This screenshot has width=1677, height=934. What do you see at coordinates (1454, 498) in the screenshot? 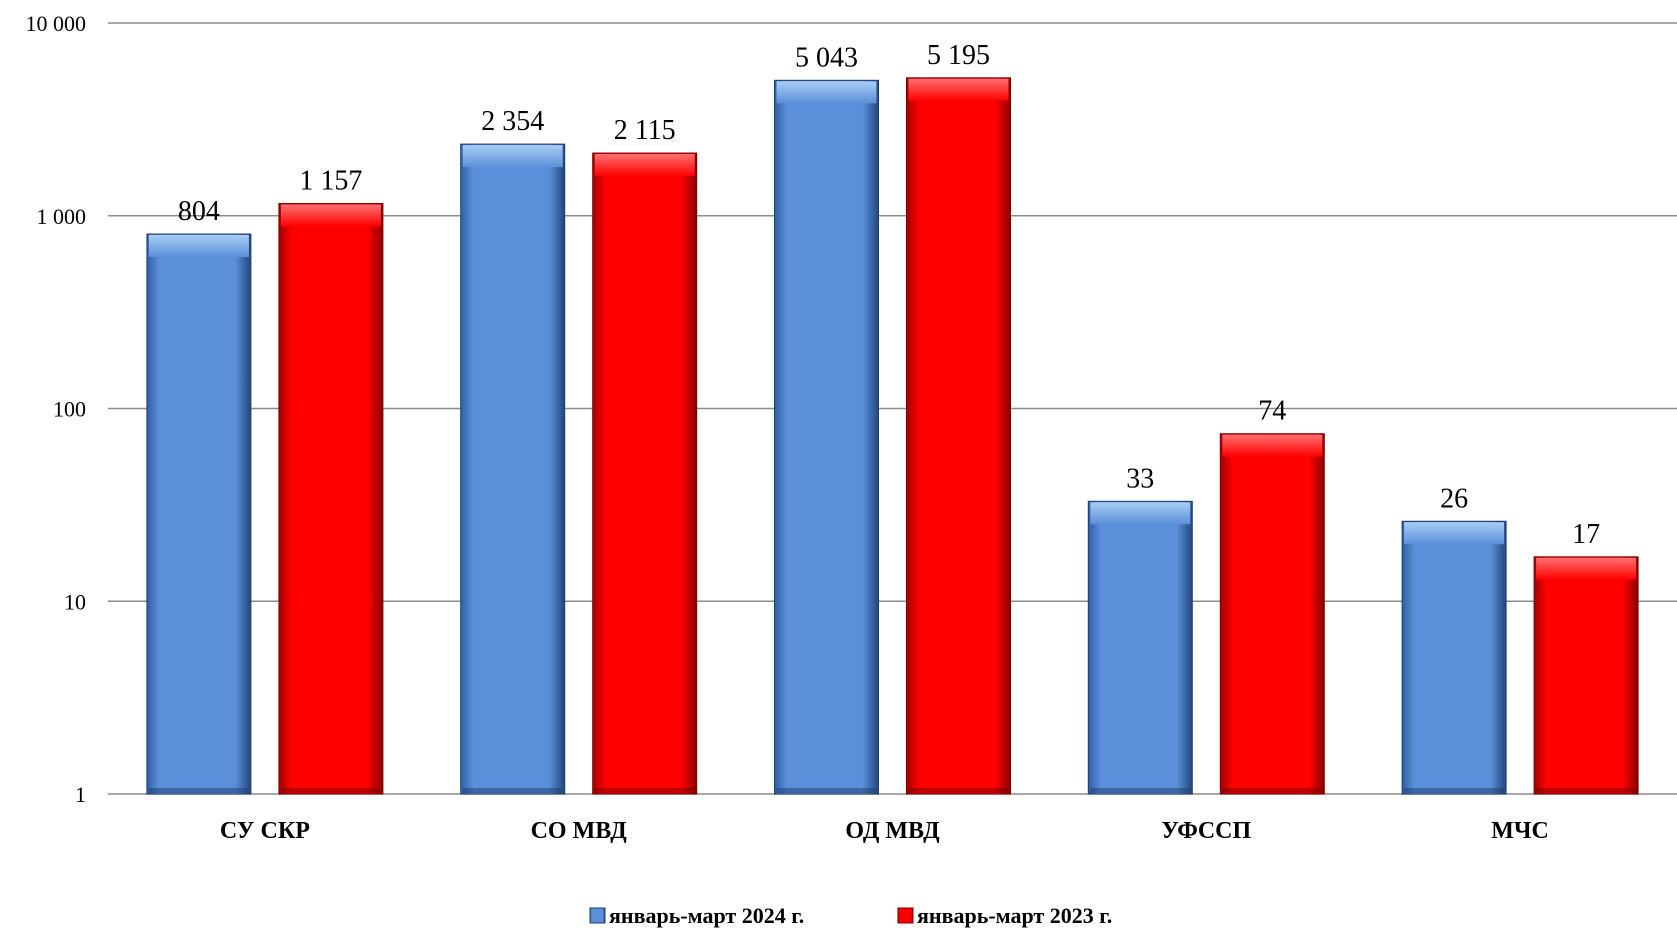
I see `data-label: 26` at bounding box center [1454, 498].